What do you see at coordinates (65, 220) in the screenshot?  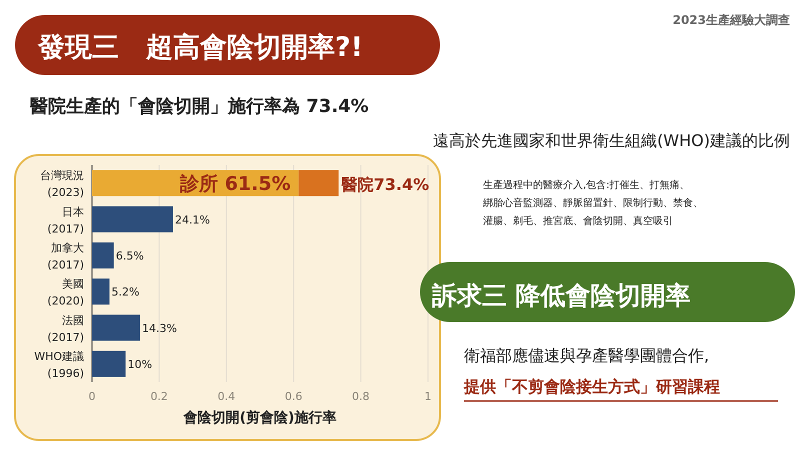 I see `y-tick-label: 日本 (2017)` at bounding box center [65, 220].